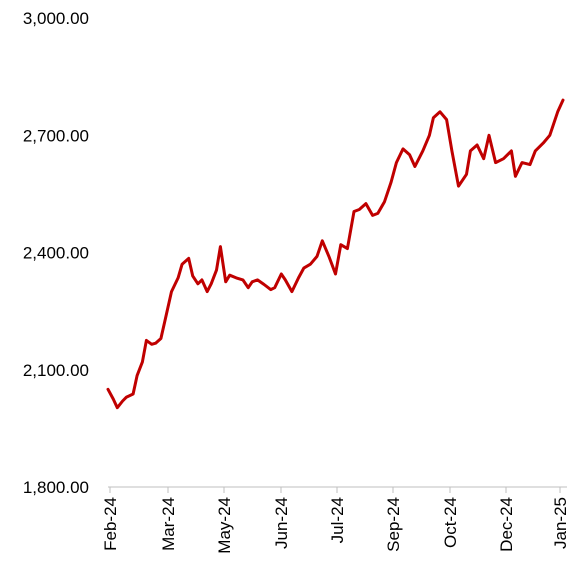  I want to click on x-tick-label: Oct-24, so click(450, 522).